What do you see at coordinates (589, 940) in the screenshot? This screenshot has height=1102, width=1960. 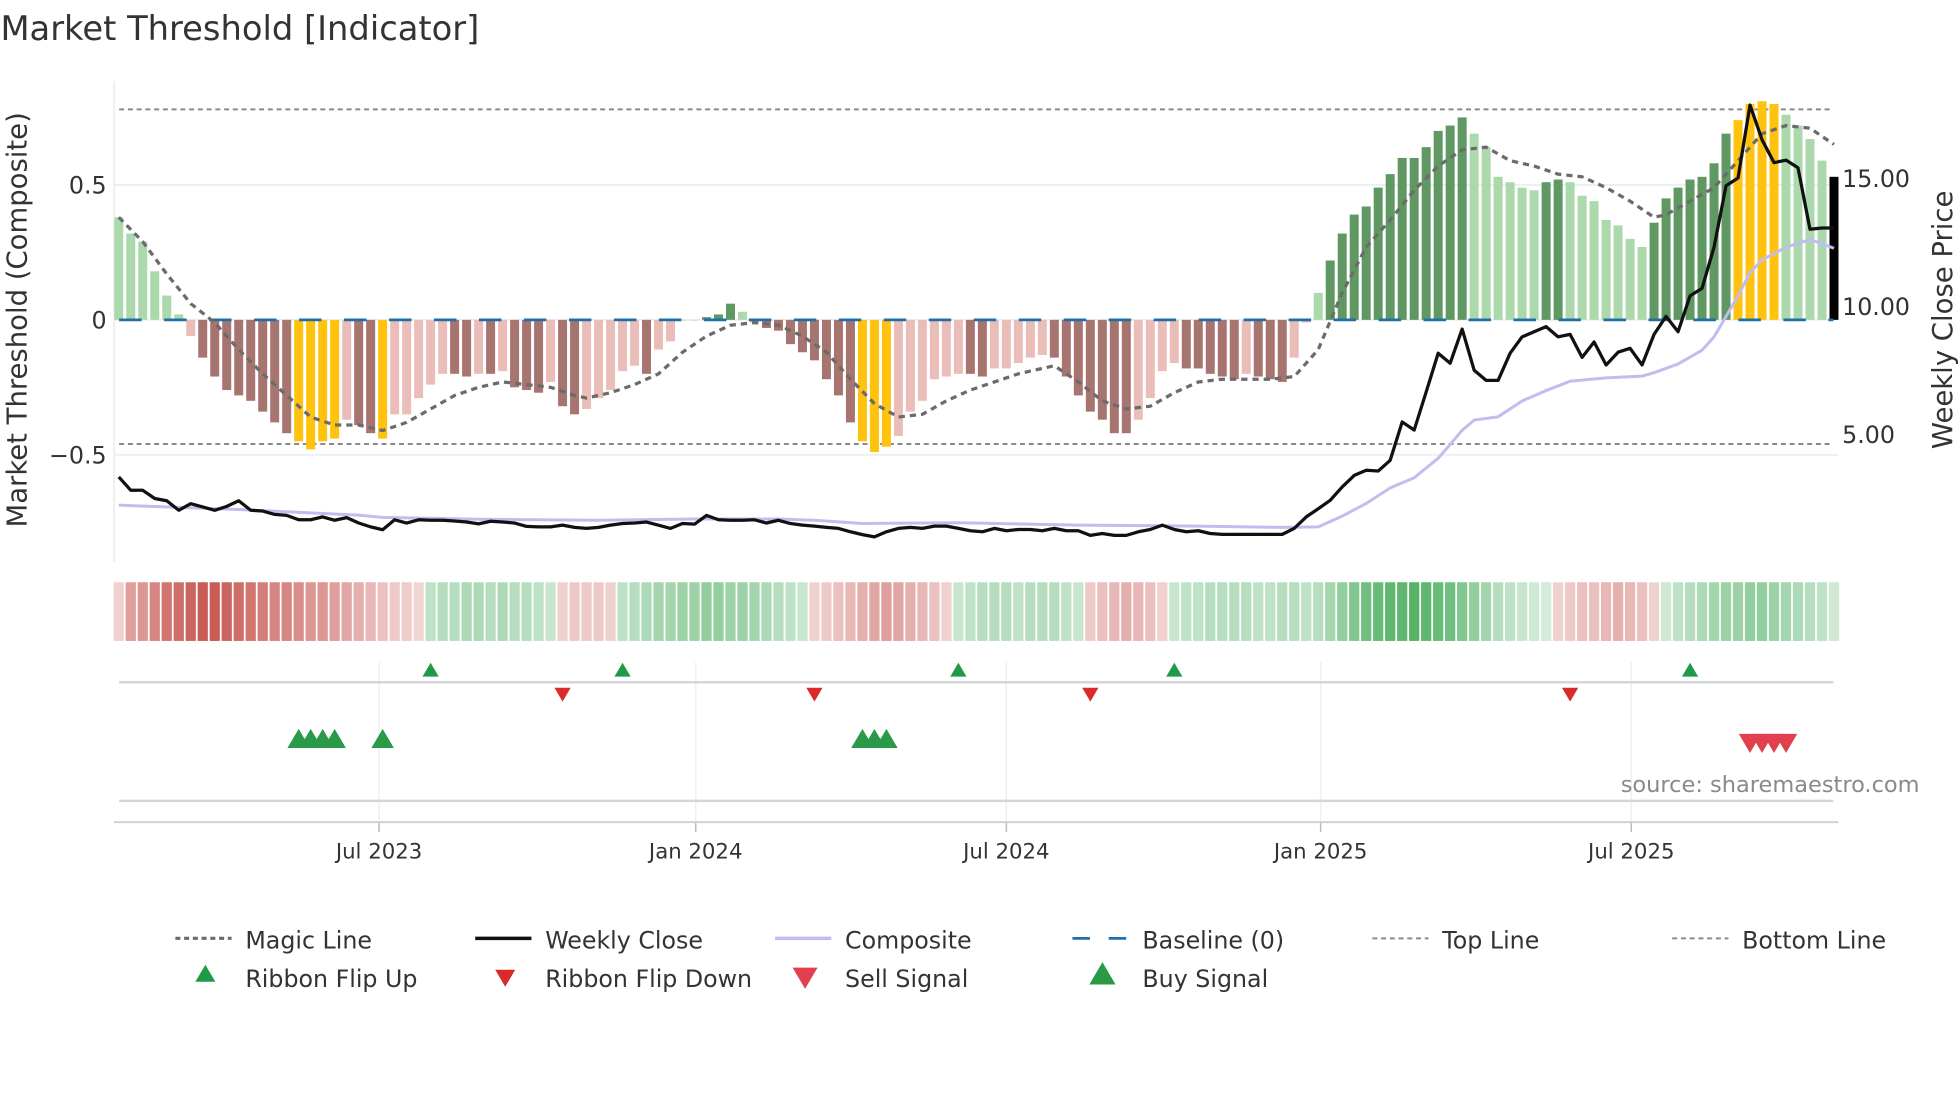 I see `legend-item-close: Weekly Close` at bounding box center [589, 940].